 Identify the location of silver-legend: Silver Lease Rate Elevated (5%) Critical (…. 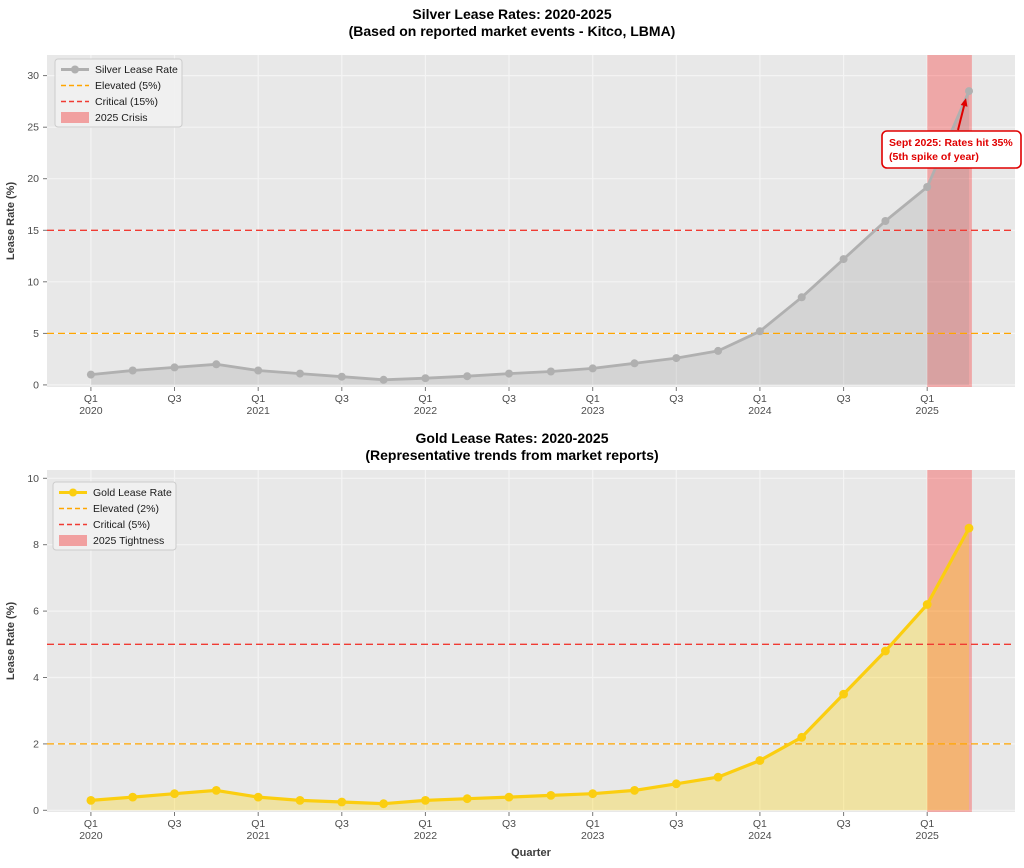
(118, 93).